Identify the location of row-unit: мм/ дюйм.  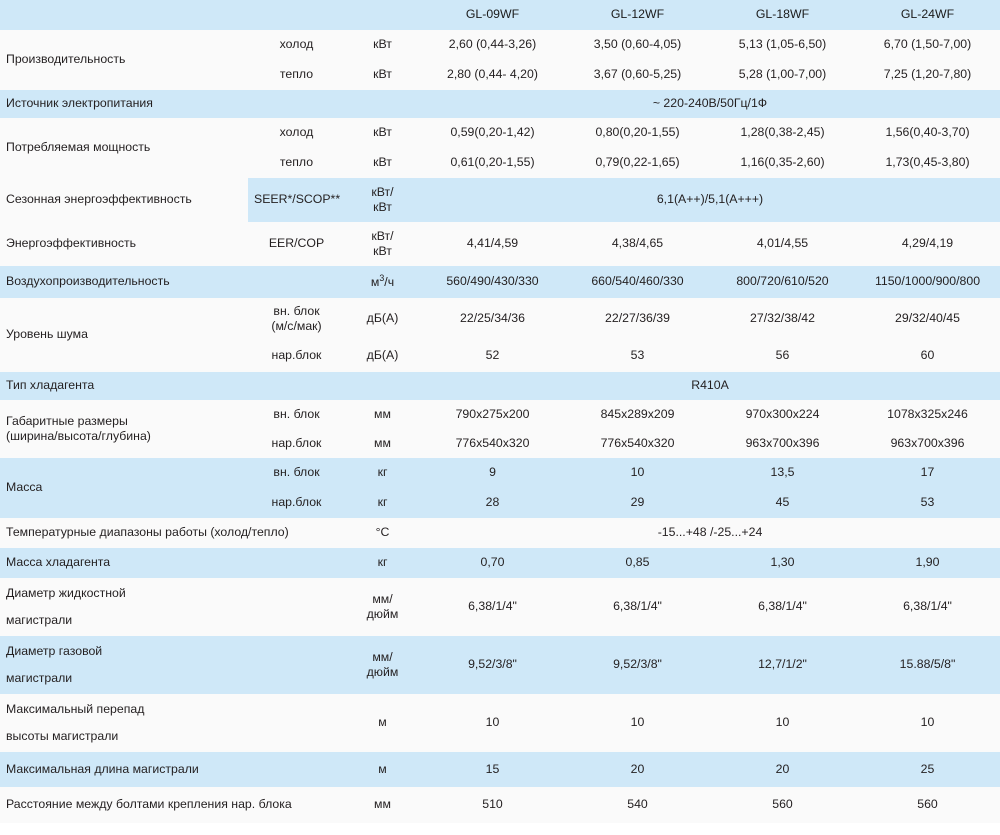
(382, 607).